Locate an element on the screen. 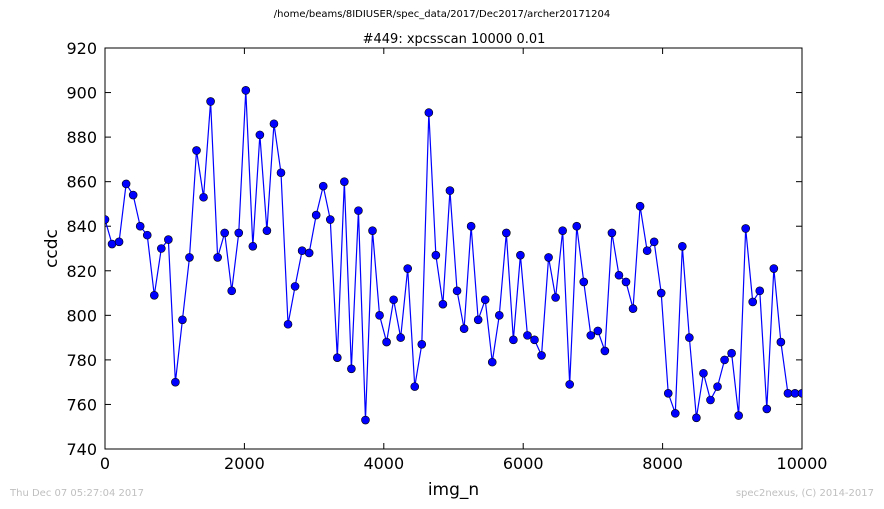 The height and width of the screenshot is (509, 884). y-tick-label: 900 is located at coordinates (81, 93).